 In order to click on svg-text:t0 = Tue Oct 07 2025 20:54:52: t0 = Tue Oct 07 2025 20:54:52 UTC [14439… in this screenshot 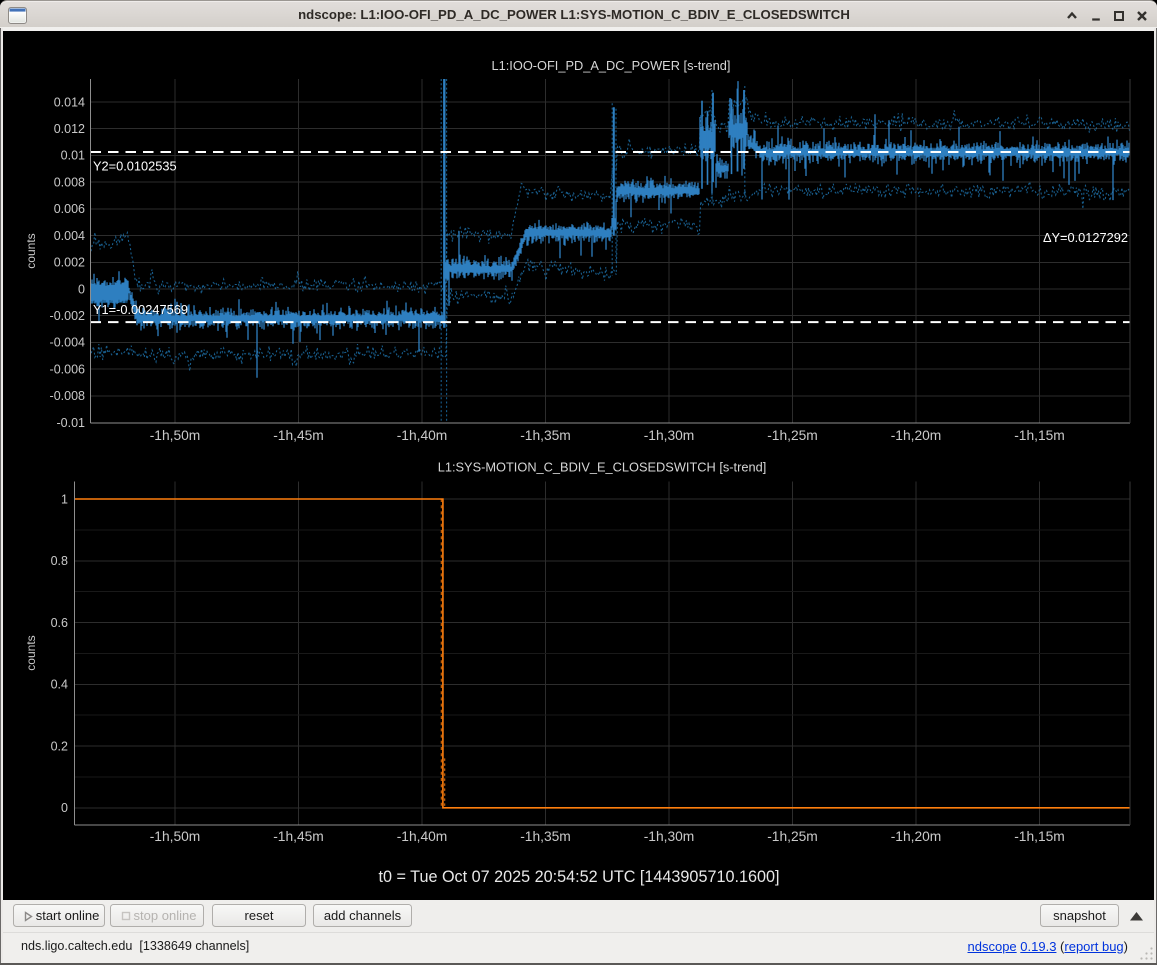, I will do `click(579, 877)`.